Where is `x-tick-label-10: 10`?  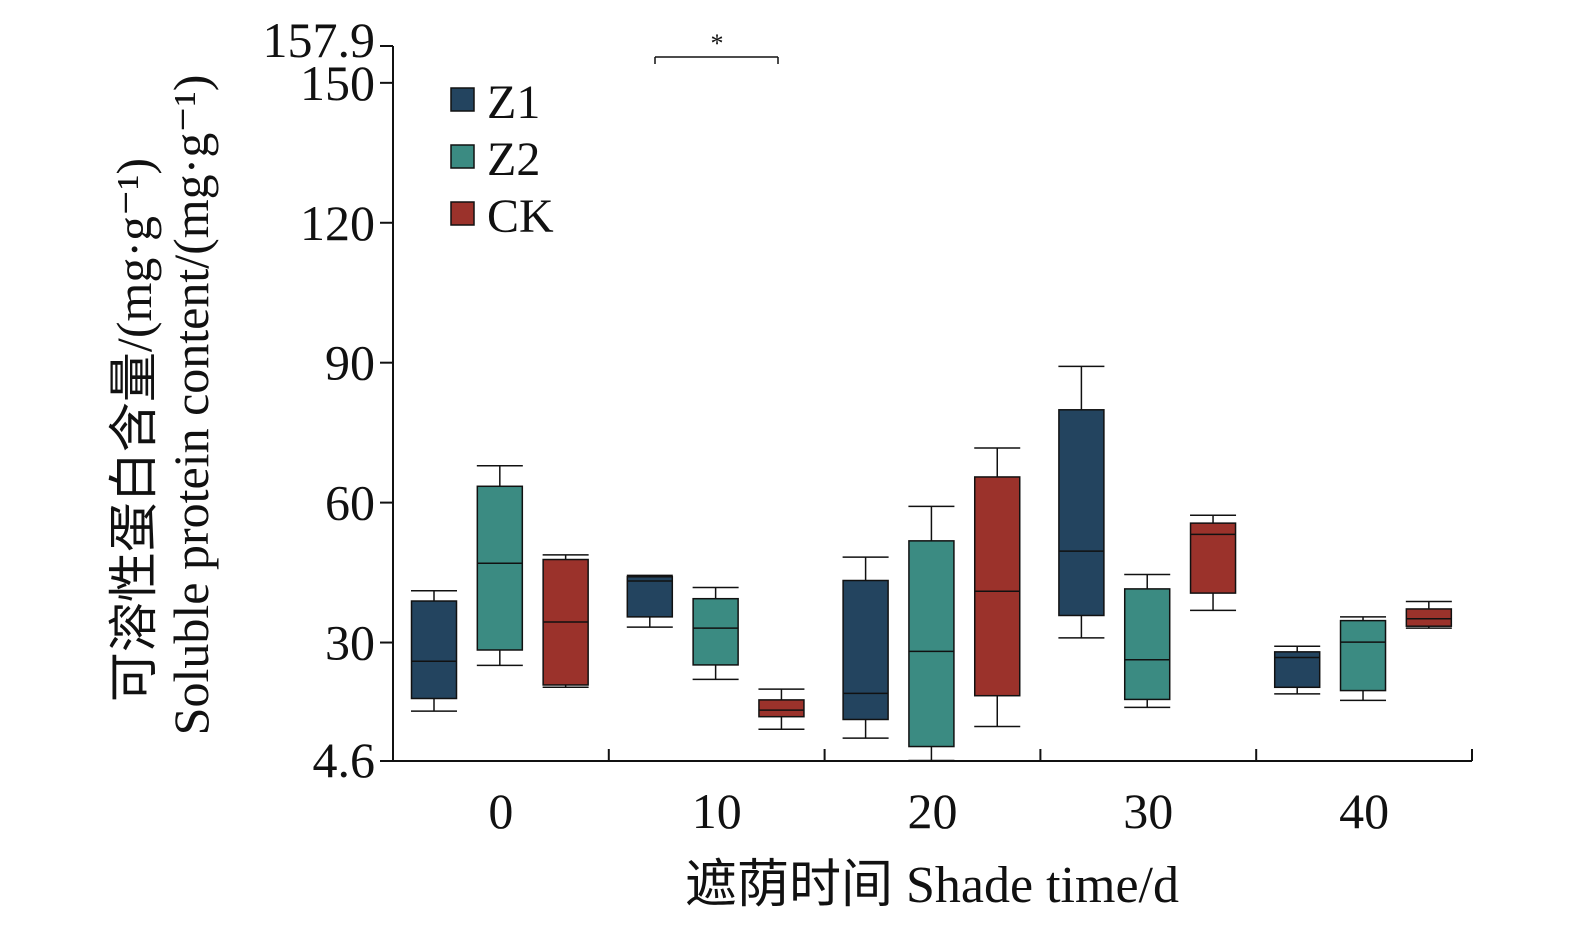 x-tick-label-10: 10 is located at coordinates (717, 811).